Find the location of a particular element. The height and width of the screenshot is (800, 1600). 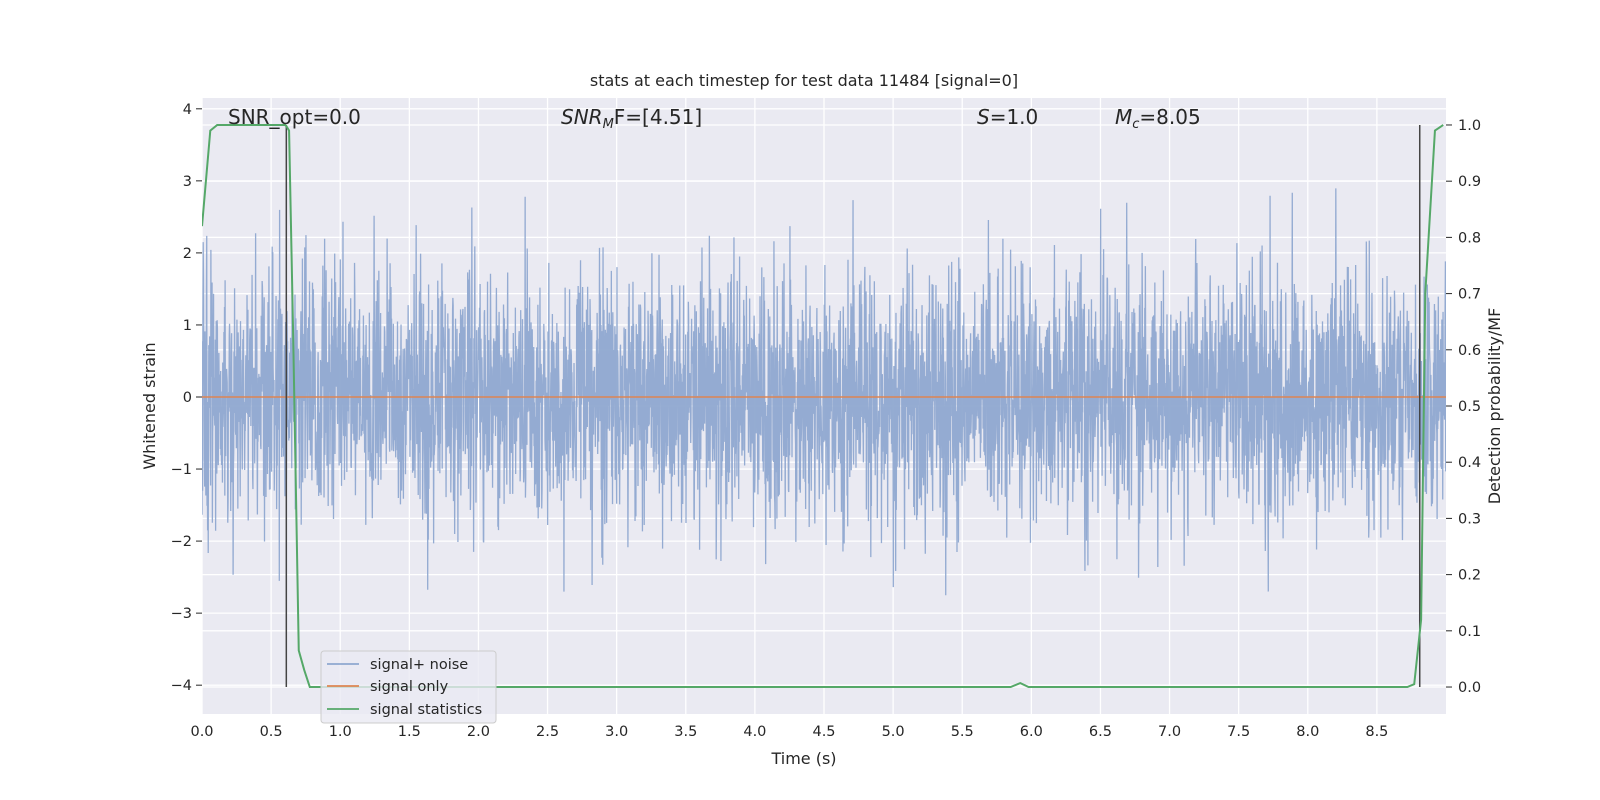

x-tick-label-4: 2.0 is located at coordinates (478, 732).